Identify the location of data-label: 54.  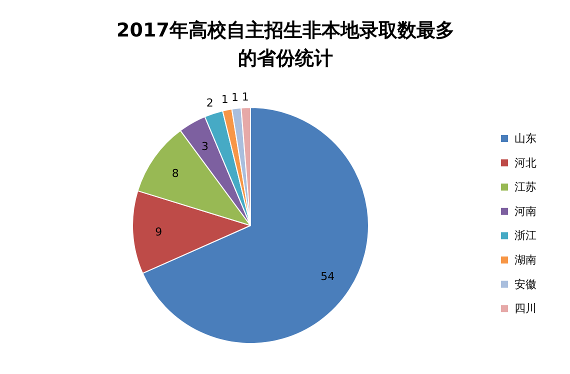
(327, 277).